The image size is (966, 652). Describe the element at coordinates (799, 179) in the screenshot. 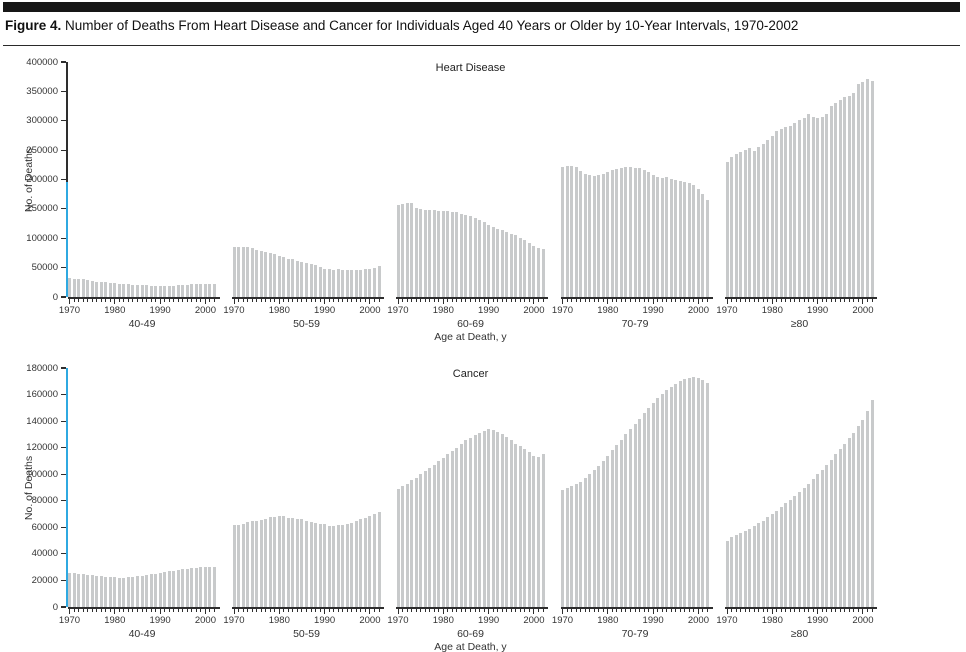

I see `bar-panel-≥80` at that location.